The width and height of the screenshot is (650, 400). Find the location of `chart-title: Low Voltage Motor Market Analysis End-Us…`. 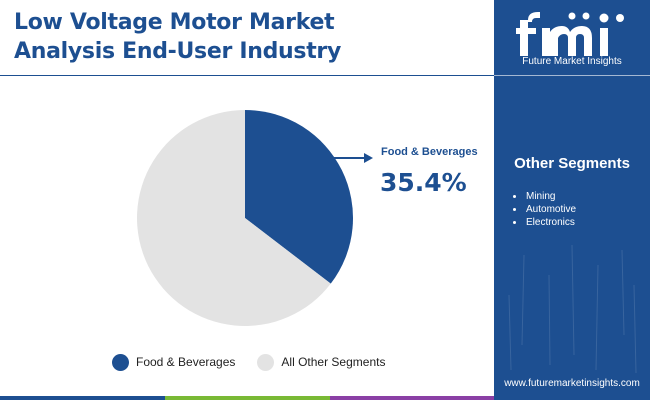

chart-title: Low Voltage Motor Market Analysis End-Us… is located at coordinates (249, 37).